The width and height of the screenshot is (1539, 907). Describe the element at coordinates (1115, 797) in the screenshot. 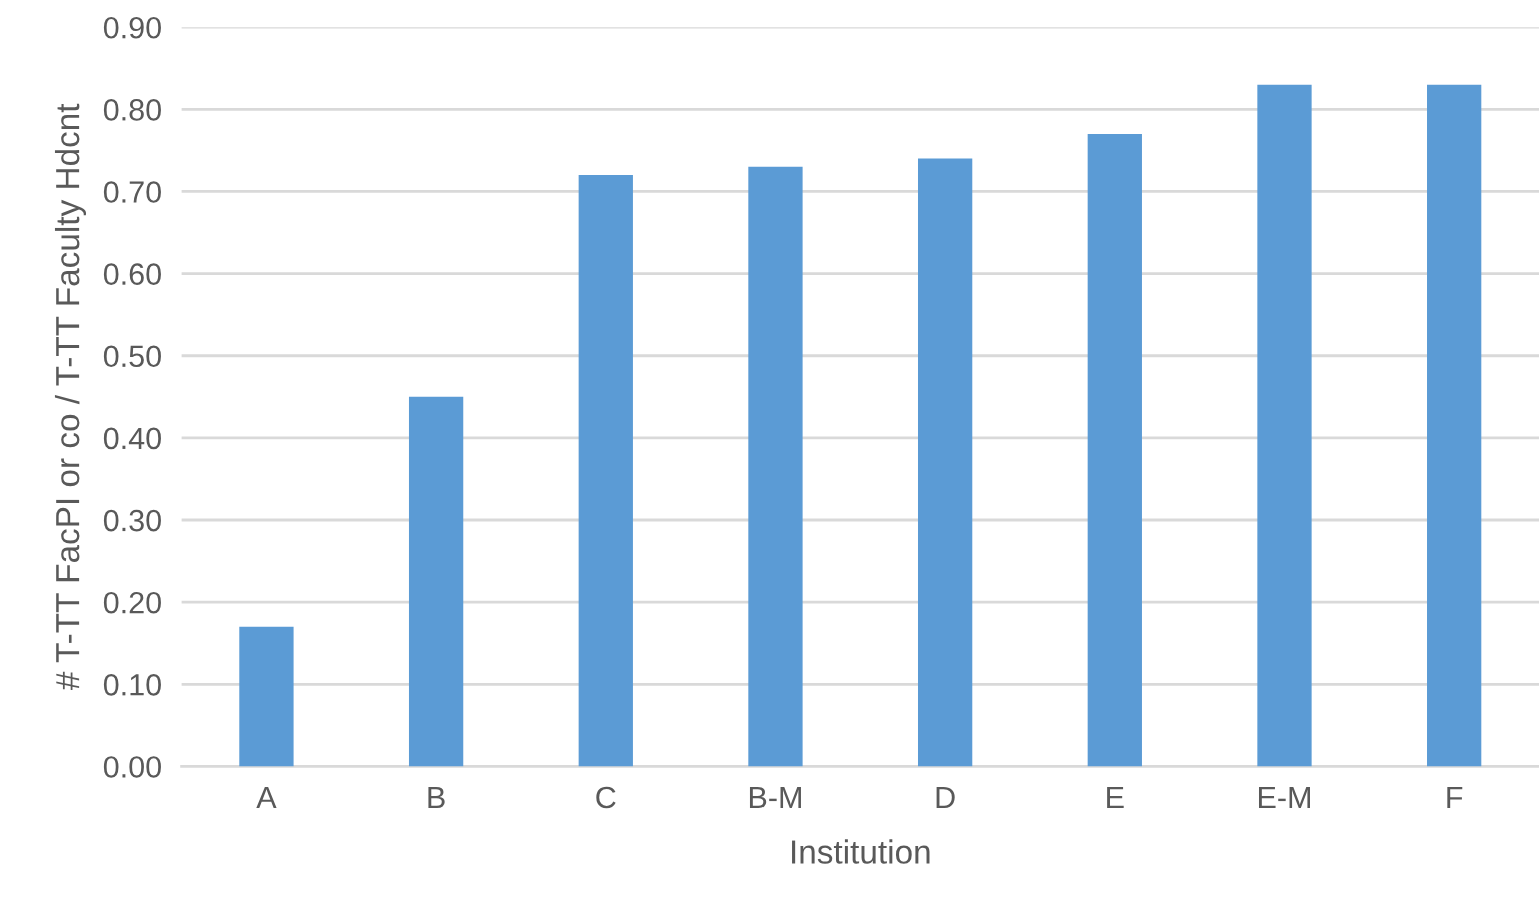

I see `x-tick-label: E` at that location.